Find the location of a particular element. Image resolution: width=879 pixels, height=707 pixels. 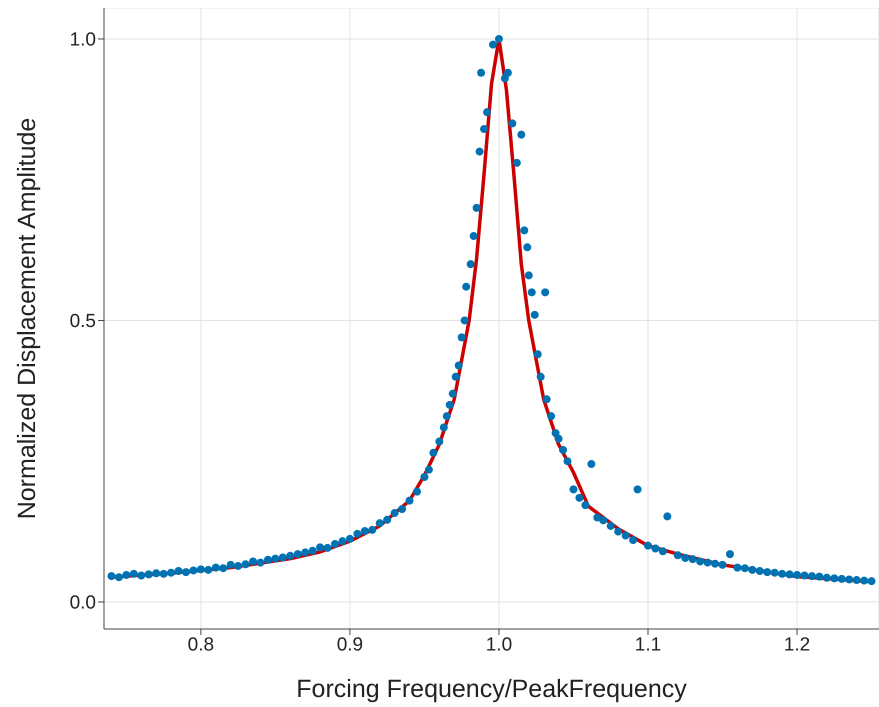

x-tick-label: 1.0 is located at coordinates (499, 645).